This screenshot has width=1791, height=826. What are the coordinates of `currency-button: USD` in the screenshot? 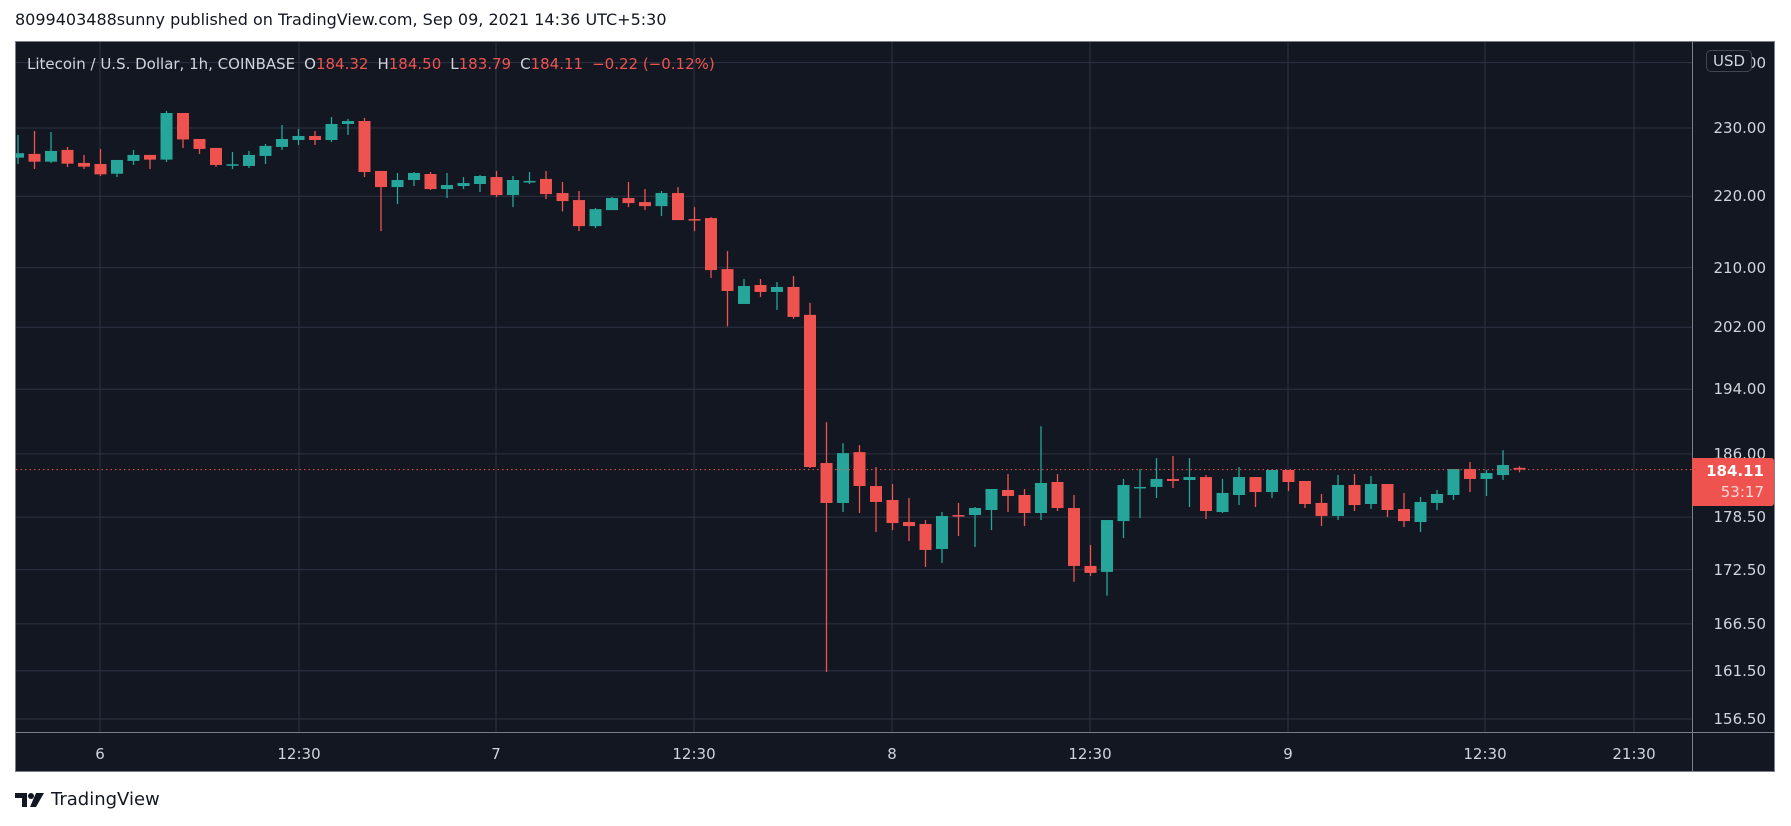 It's located at (1729, 61).